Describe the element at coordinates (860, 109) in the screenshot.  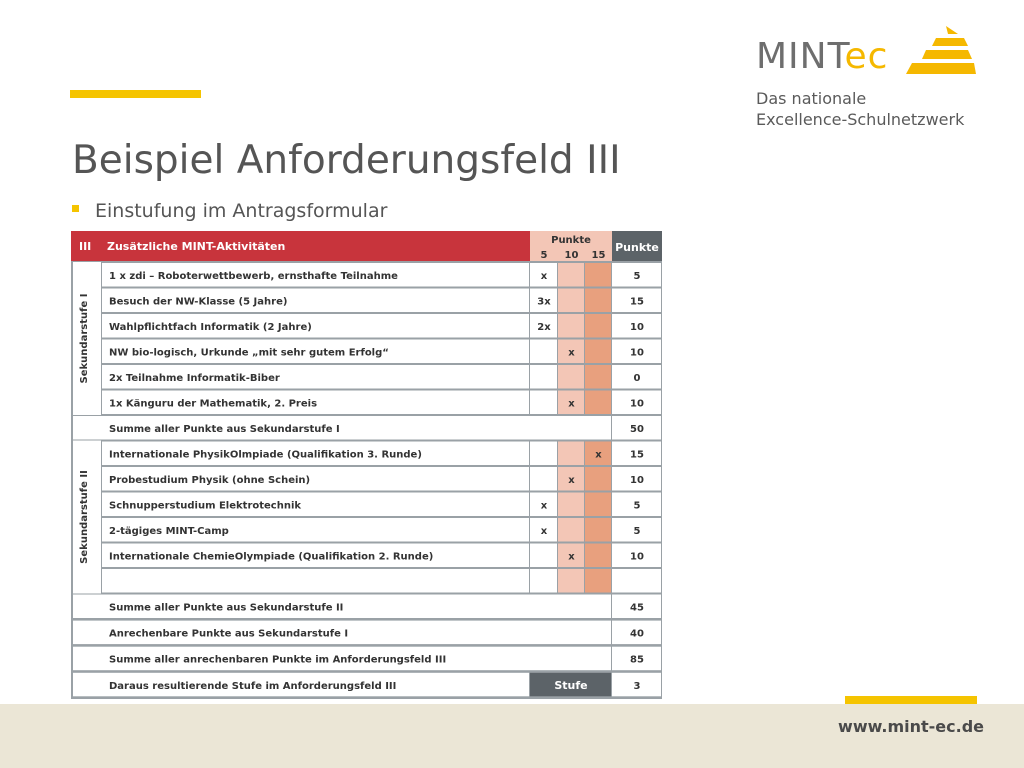
I see `logo-tagline: Das nationale Excellence-Schulnetzwerk` at that location.